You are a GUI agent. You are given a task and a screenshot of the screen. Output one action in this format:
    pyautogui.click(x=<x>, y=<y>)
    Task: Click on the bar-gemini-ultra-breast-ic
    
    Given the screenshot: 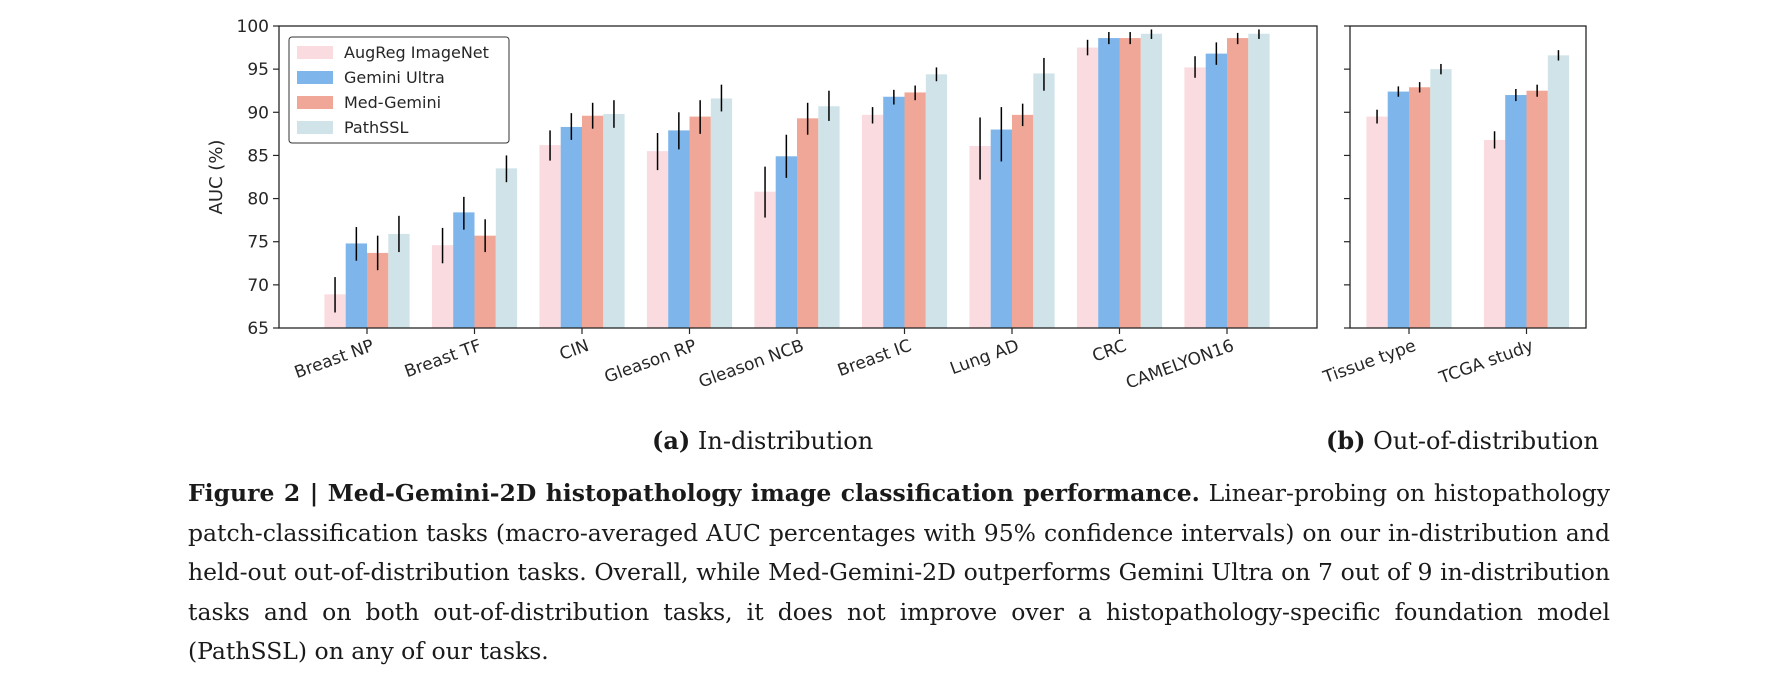 What is the action you would take?
    pyautogui.click(x=893, y=212)
    